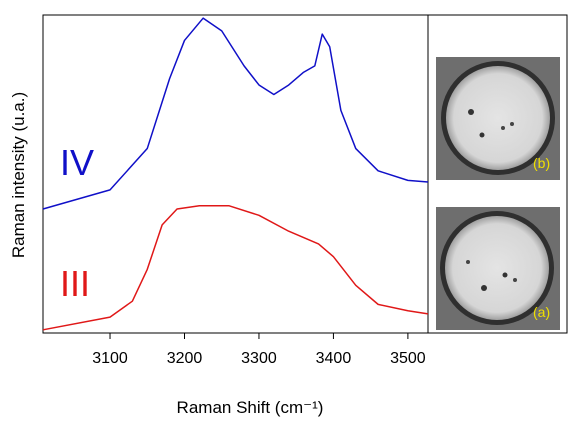  What do you see at coordinates (18, 175) in the screenshot?
I see `y-axis-label: Raman intensity (u.a.)` at bounding box center [18, 175].